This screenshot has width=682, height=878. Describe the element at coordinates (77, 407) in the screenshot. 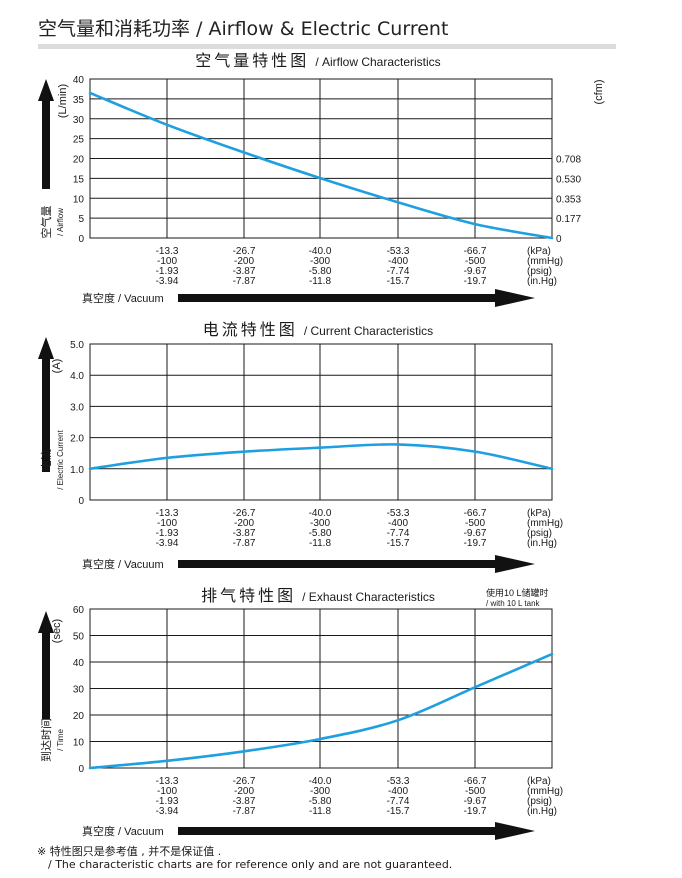

I see `y-tick-label: 3.0` at that location.